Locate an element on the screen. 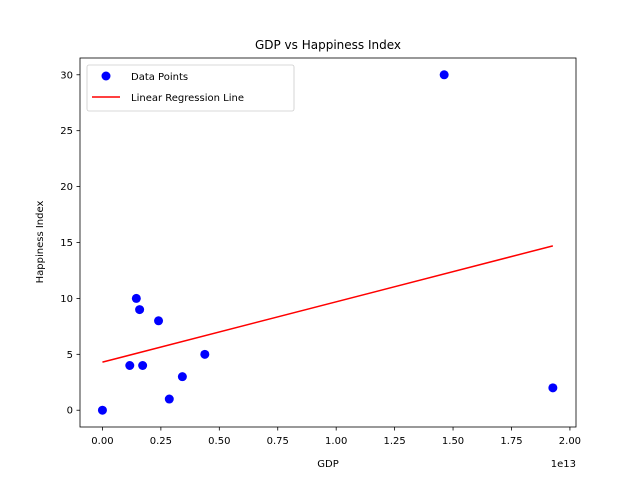 The height and width of the screenshot is (480, 640). x-tick-label: 0.75 is located at coordinates (278, 441).